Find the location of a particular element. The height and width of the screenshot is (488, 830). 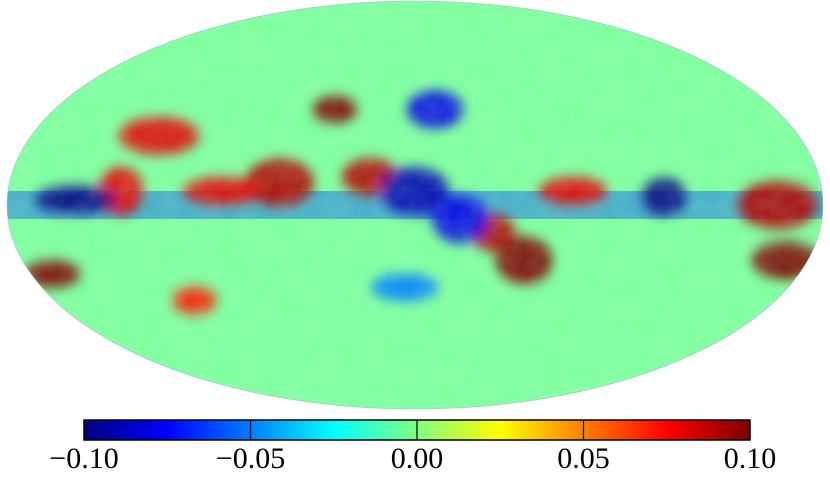

colorbar is located at coordinates (417, 430).